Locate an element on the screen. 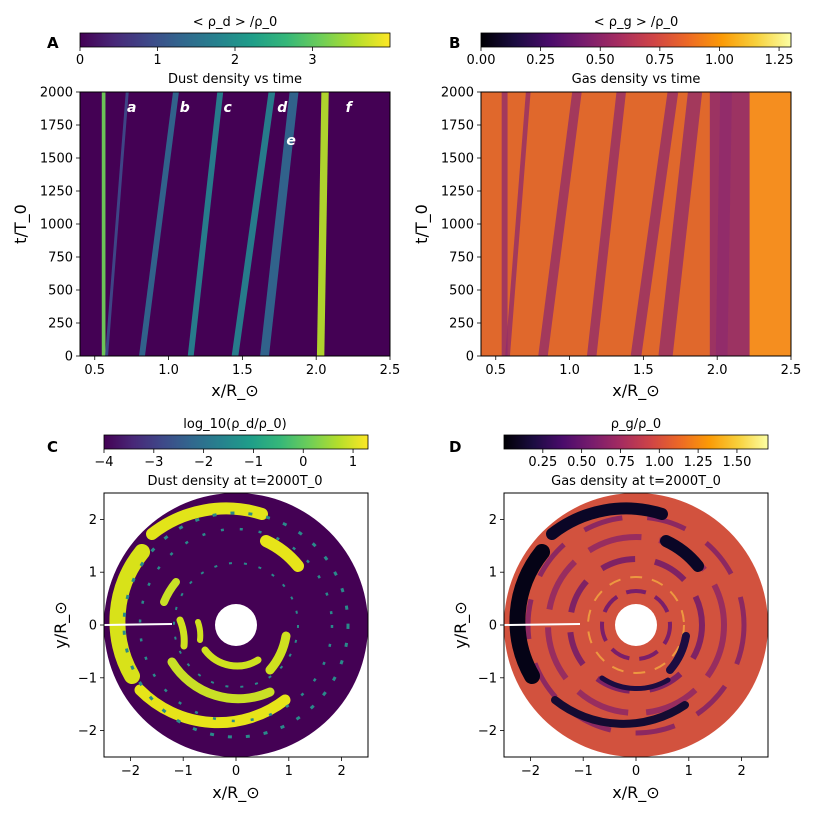 Image resolution: width=817 pixels, height=816 pixels. cb-a-tick-label-3: 3 is located at coordinates (312, 60).